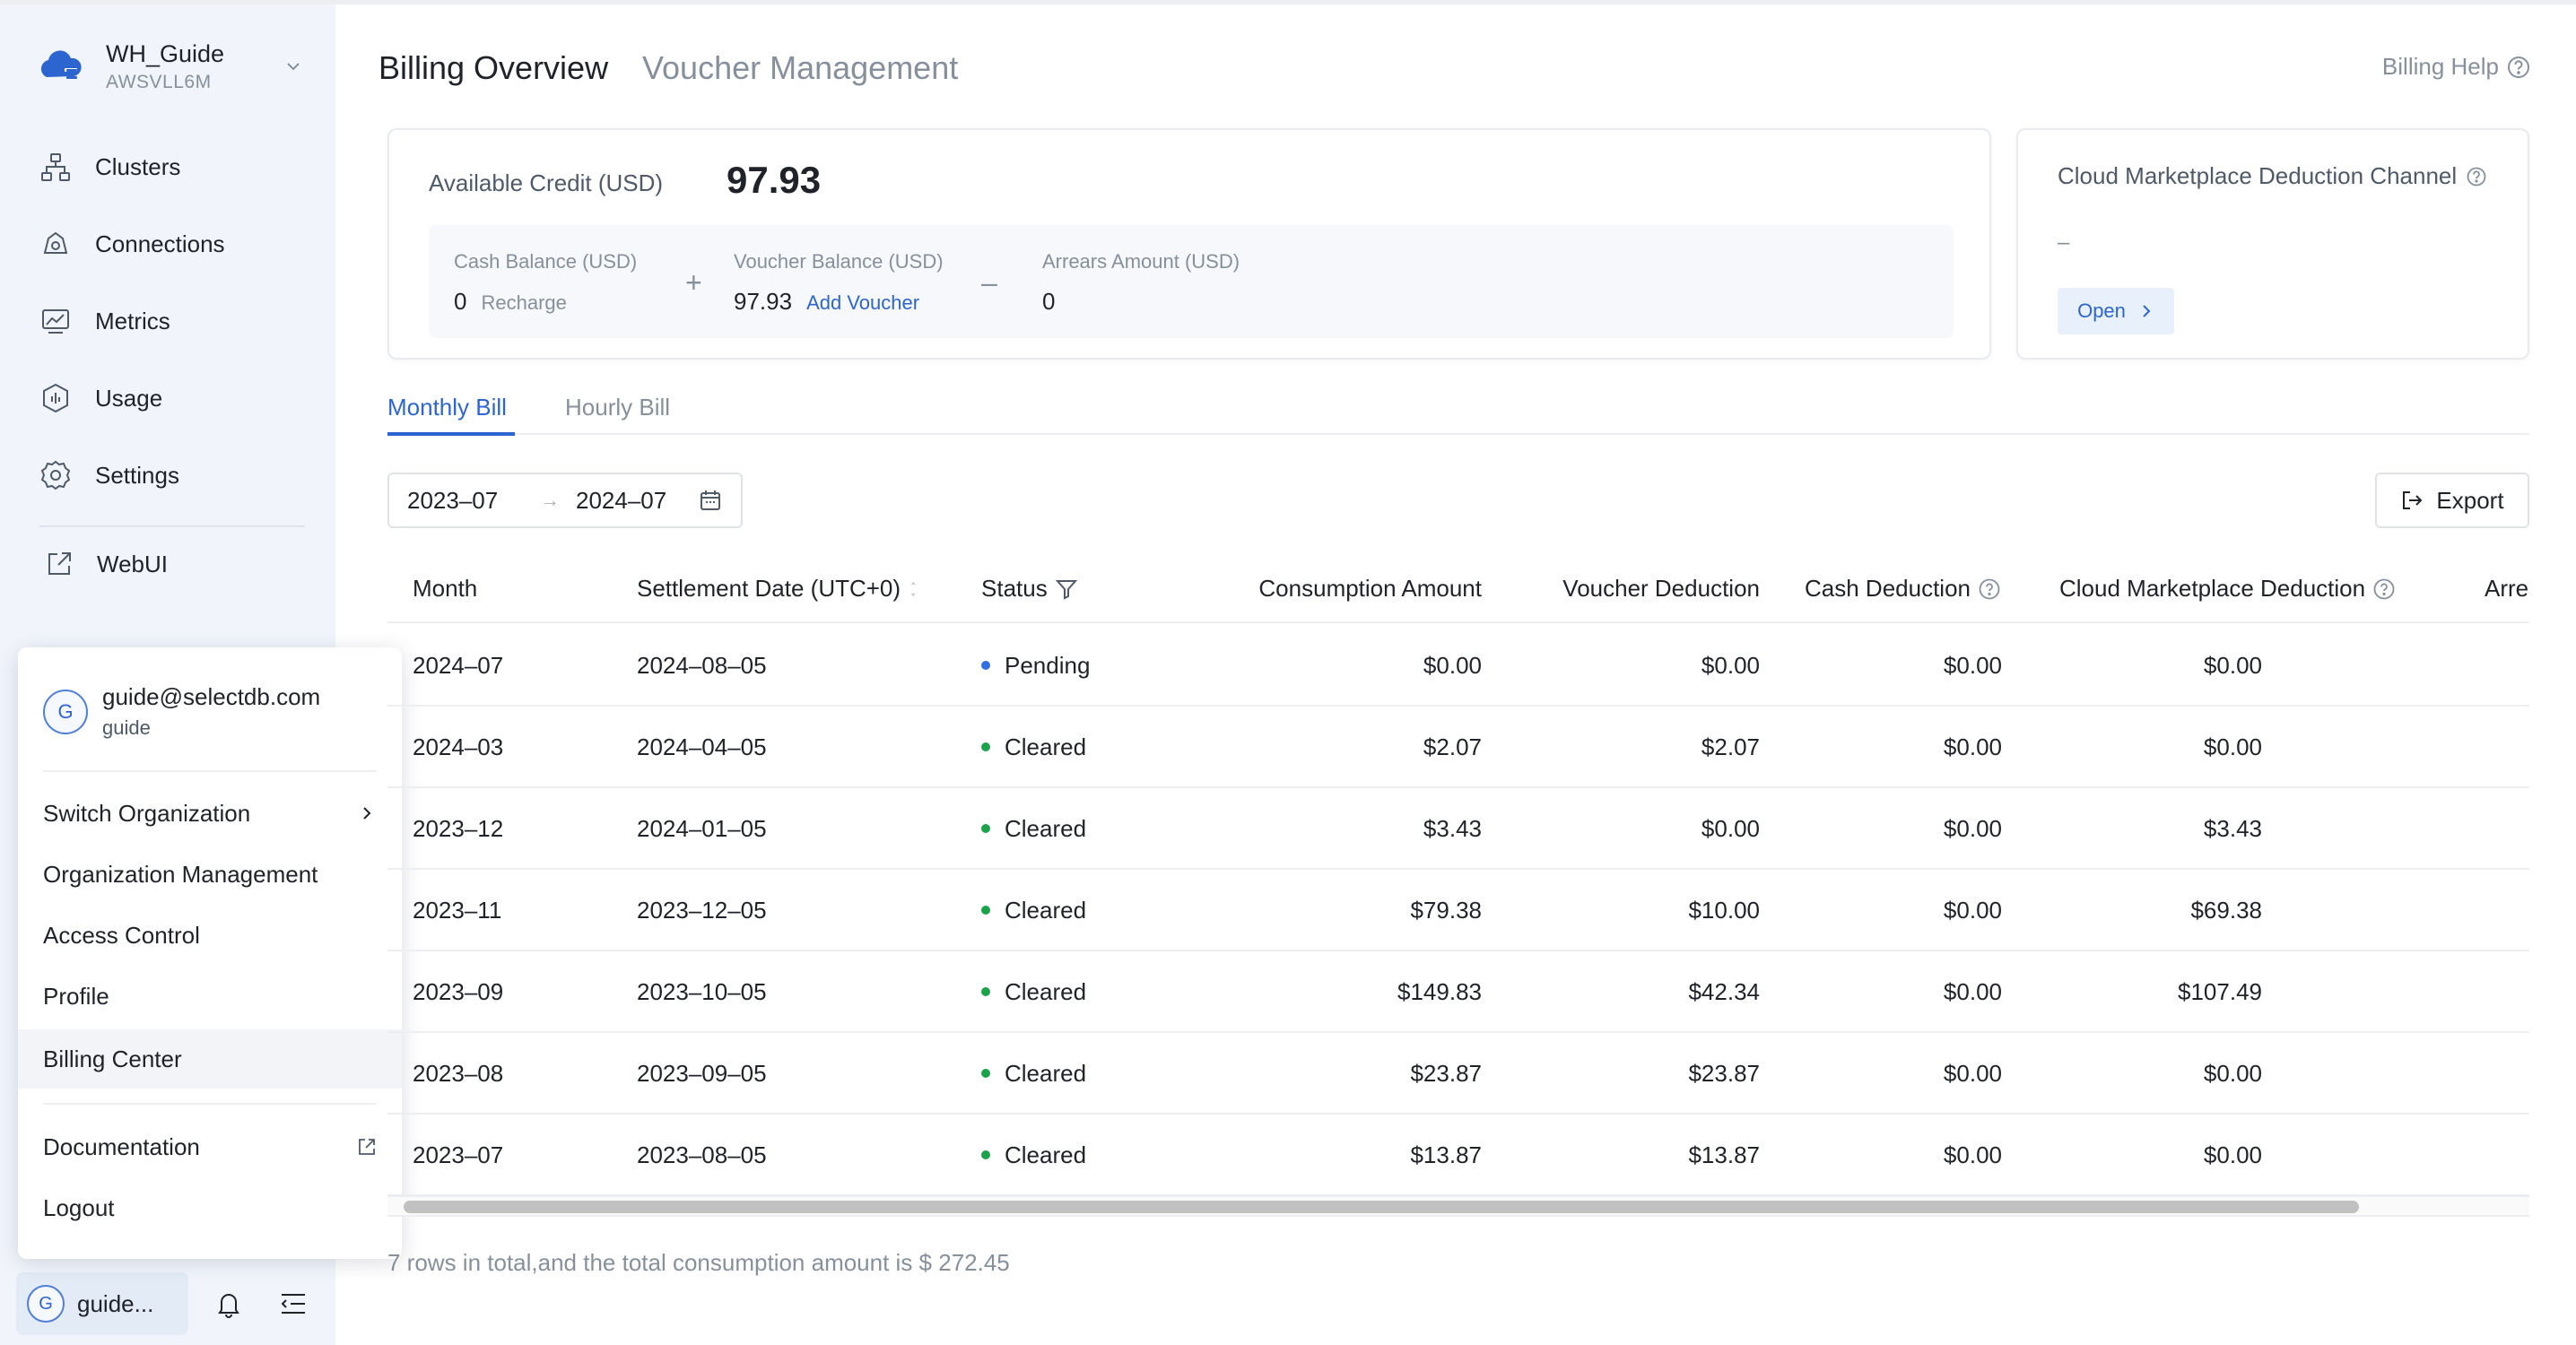 This screenshot has height=1345, width=2576. Describe the element at coordinates (1014, 588) in the screenshot. I see `col-status-label: Status` at that location.